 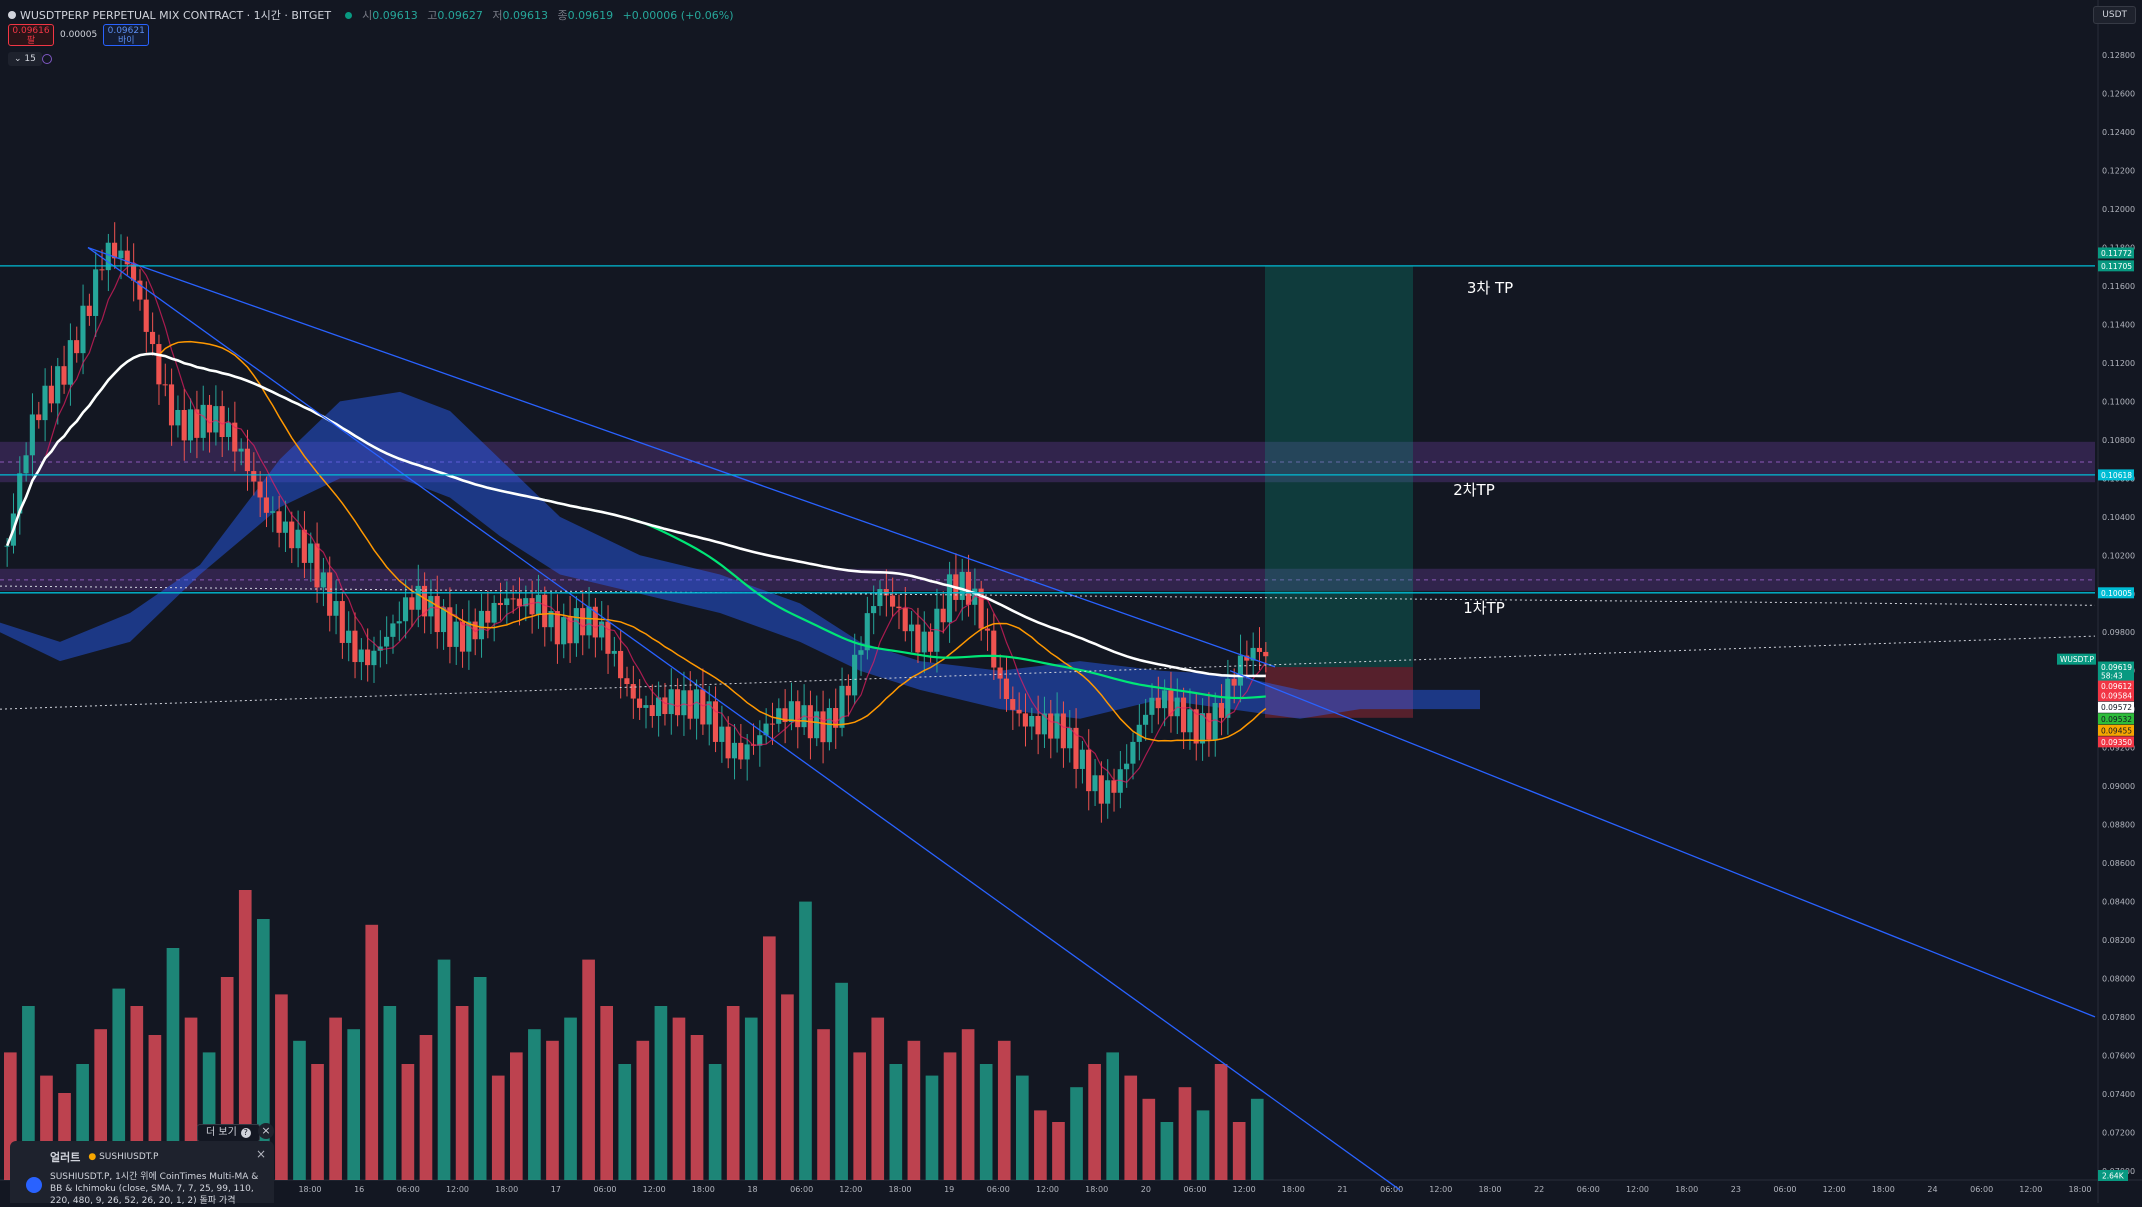 What do you see at coordinates (2118, 171) in the screenshot?
I see `price-axis-label: 0.12200` at bounding box center [2118, 171].